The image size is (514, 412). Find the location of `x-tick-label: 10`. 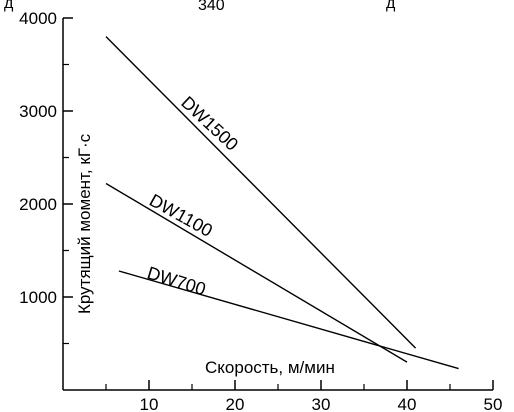

x-tick-label: 10 is located at coordinates (149, 403).